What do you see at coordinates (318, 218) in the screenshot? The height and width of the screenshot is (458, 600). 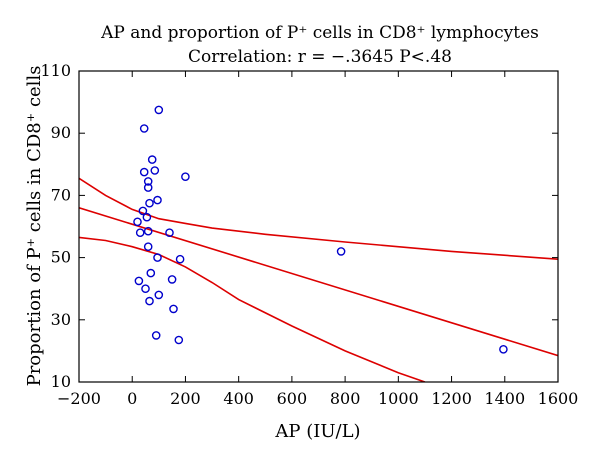 I see `confidence-upper-line` at bounding box center [318, 218].